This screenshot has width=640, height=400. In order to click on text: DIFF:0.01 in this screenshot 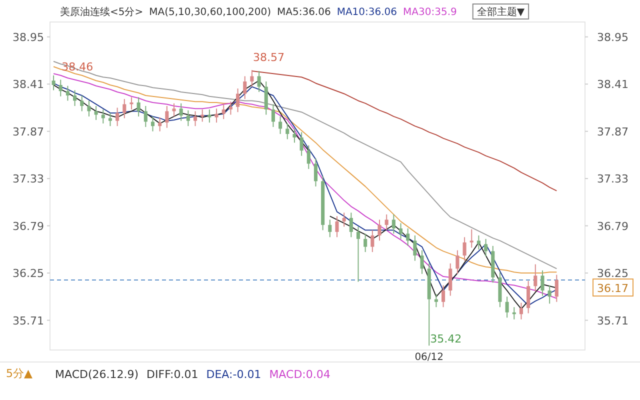, I will do `click(172, 374)`.